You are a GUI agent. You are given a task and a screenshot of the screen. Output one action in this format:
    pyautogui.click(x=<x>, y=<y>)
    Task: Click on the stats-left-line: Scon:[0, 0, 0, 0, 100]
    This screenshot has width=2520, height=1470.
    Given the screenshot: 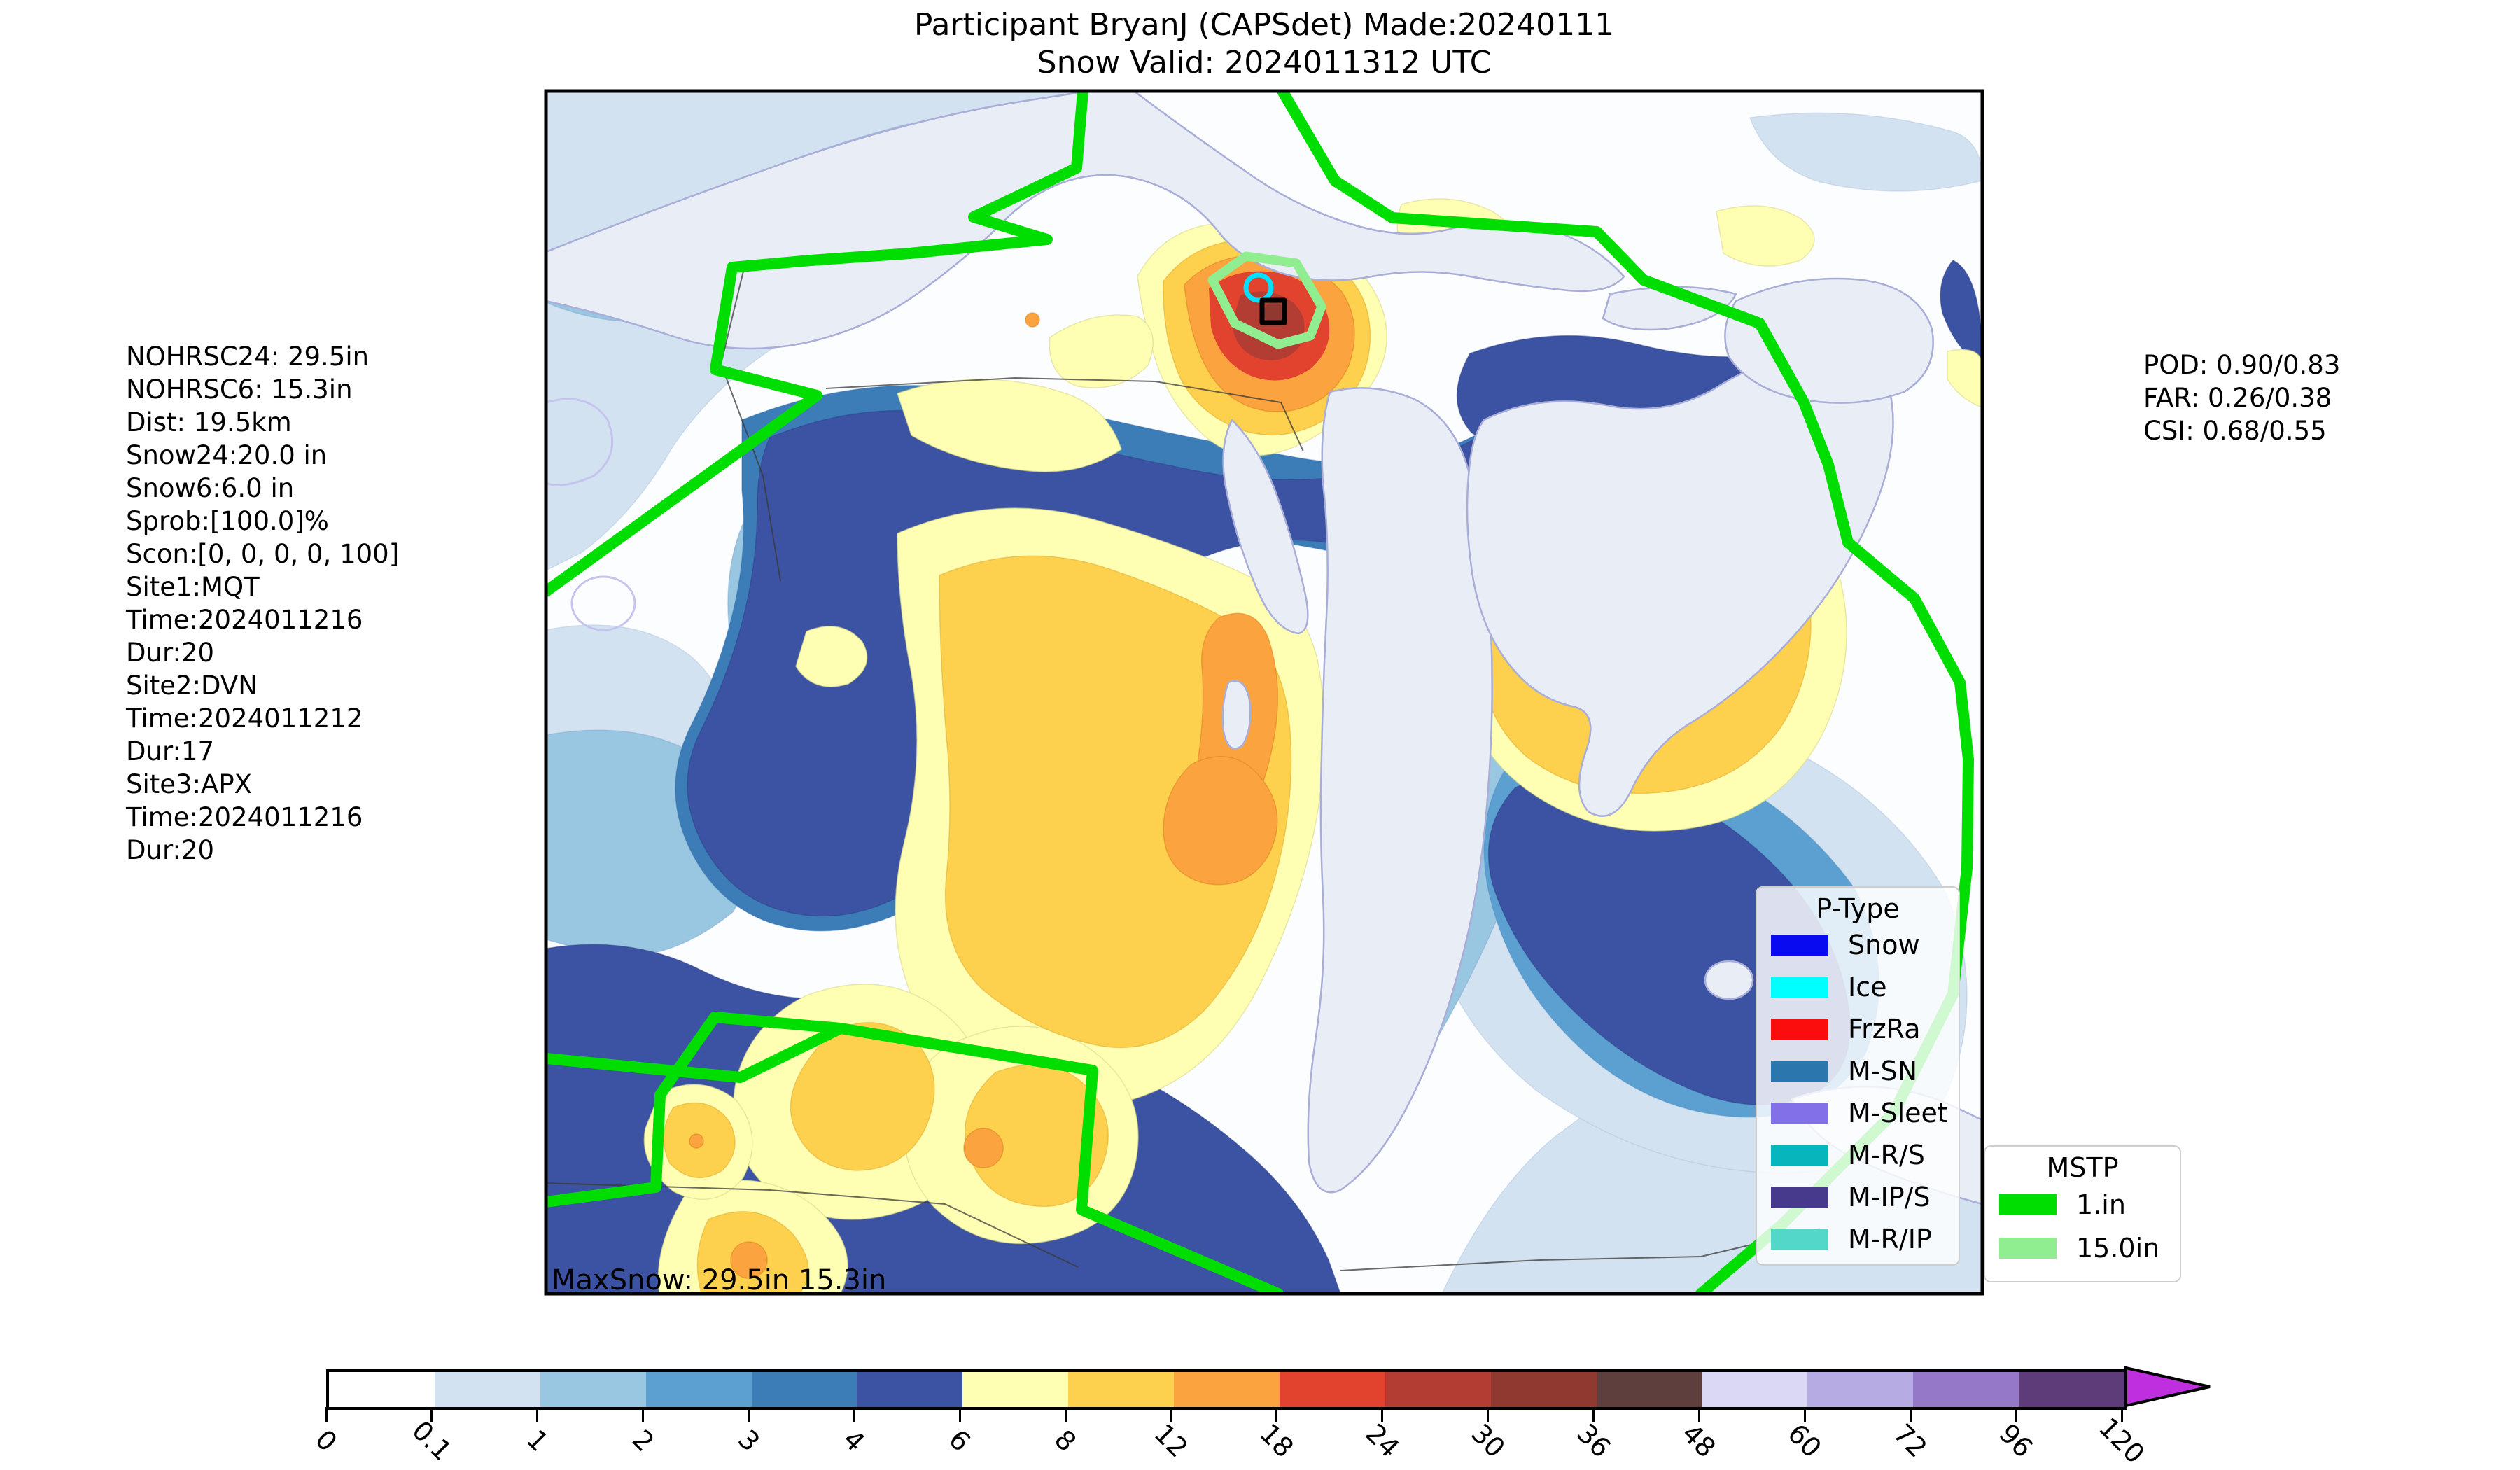 What is the action you would take?
    pyautogui.click(x=263, y=554)
    